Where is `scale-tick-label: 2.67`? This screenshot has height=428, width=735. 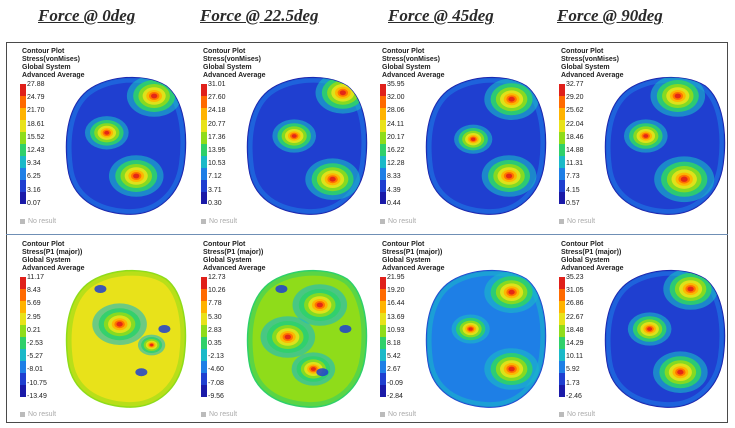
scale-tick-label: 2.67 is located at coordinates (394, 370).